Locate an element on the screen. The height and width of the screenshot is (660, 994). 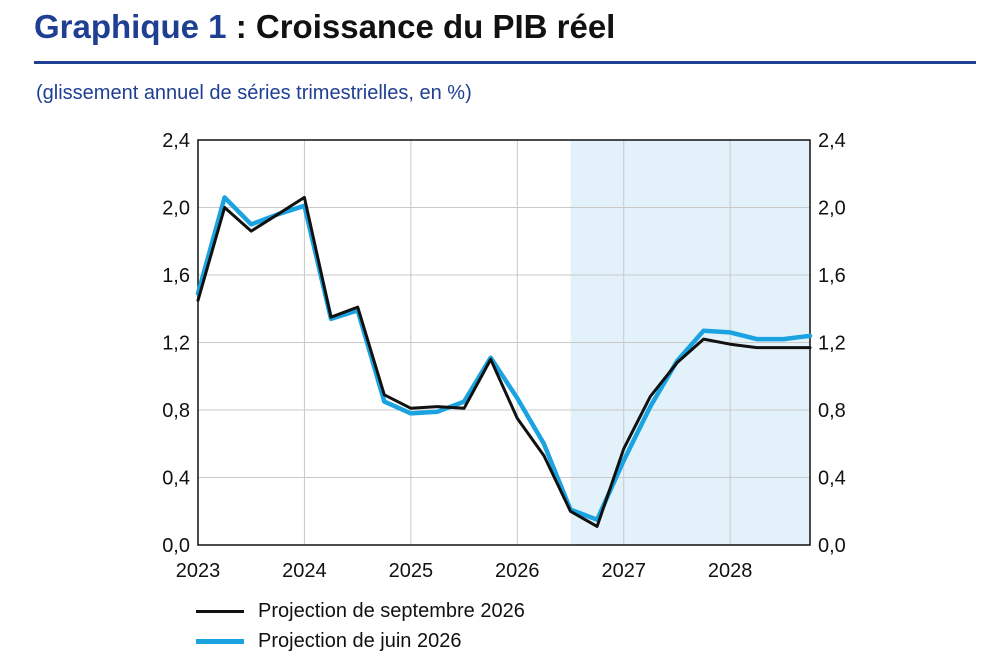
y-tick-label-right: 1,2 is located at coordinates (832, 344).